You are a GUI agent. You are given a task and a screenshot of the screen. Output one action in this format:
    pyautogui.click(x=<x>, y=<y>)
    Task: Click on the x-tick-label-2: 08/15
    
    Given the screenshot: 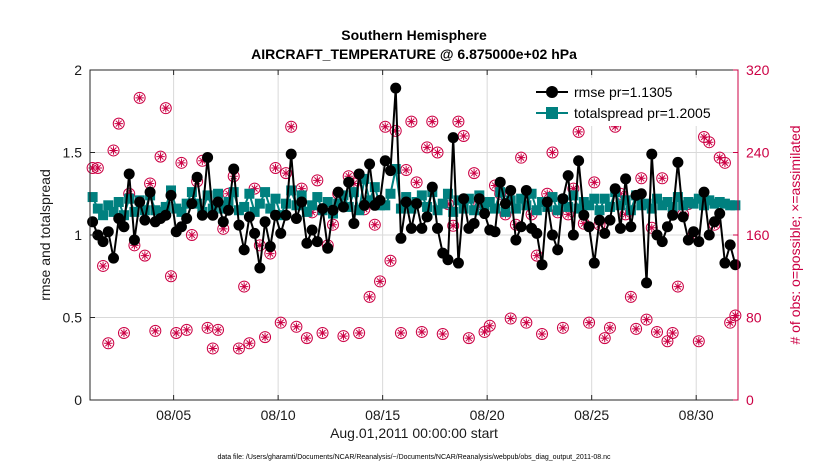 What is the action you would take?
    pyautogui.click(x=382, y=415)
    